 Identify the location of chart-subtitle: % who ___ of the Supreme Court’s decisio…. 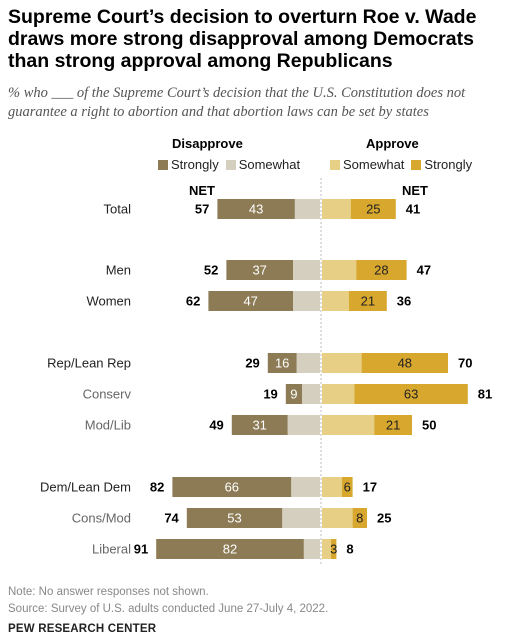
(237, 102).